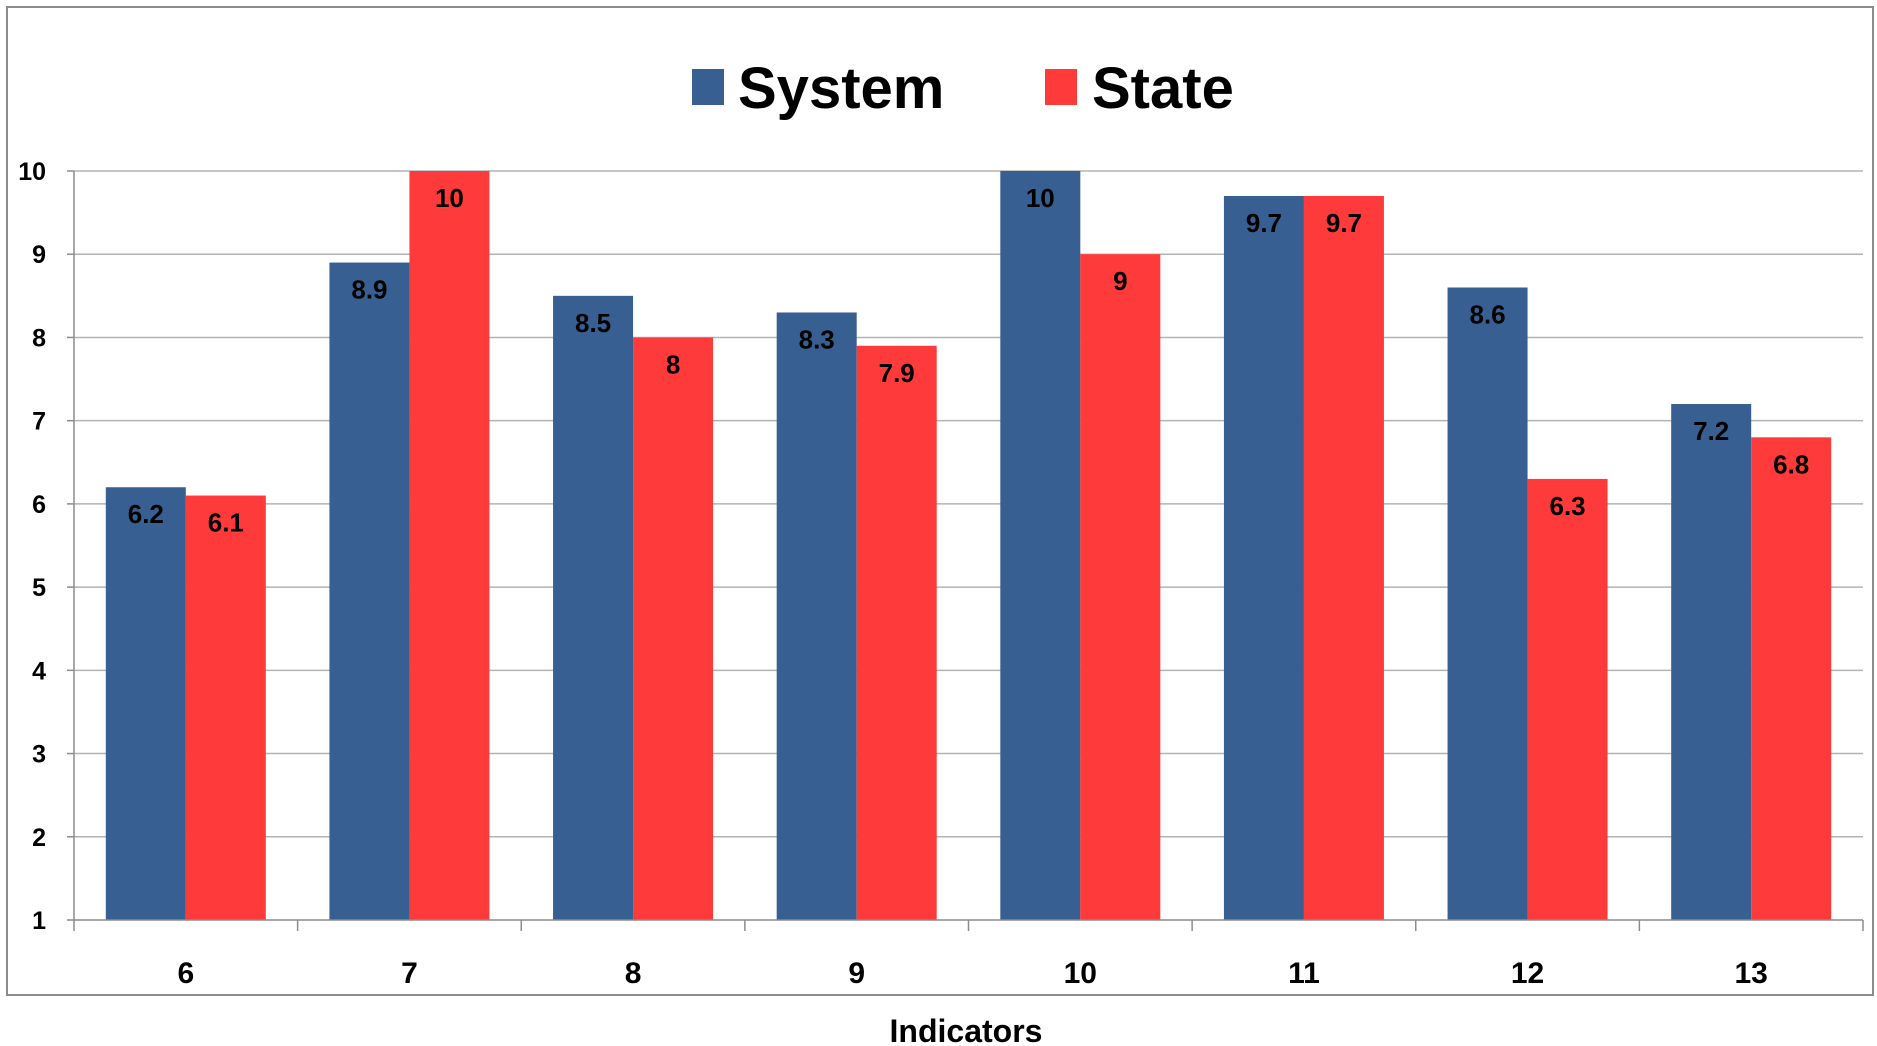 This screenshot has height=1046, width=1877. Describe the element at coordinates (39, 338) in the screenshot. I see `y-tick-label: 8` at that location.